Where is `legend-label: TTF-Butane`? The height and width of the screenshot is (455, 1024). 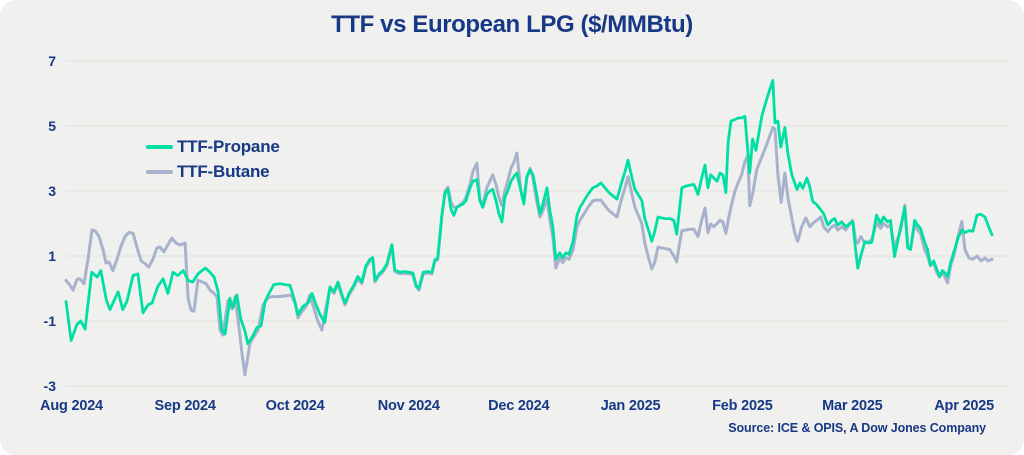
legend-label: TTF-Butane is located at coordinates (223, 171).